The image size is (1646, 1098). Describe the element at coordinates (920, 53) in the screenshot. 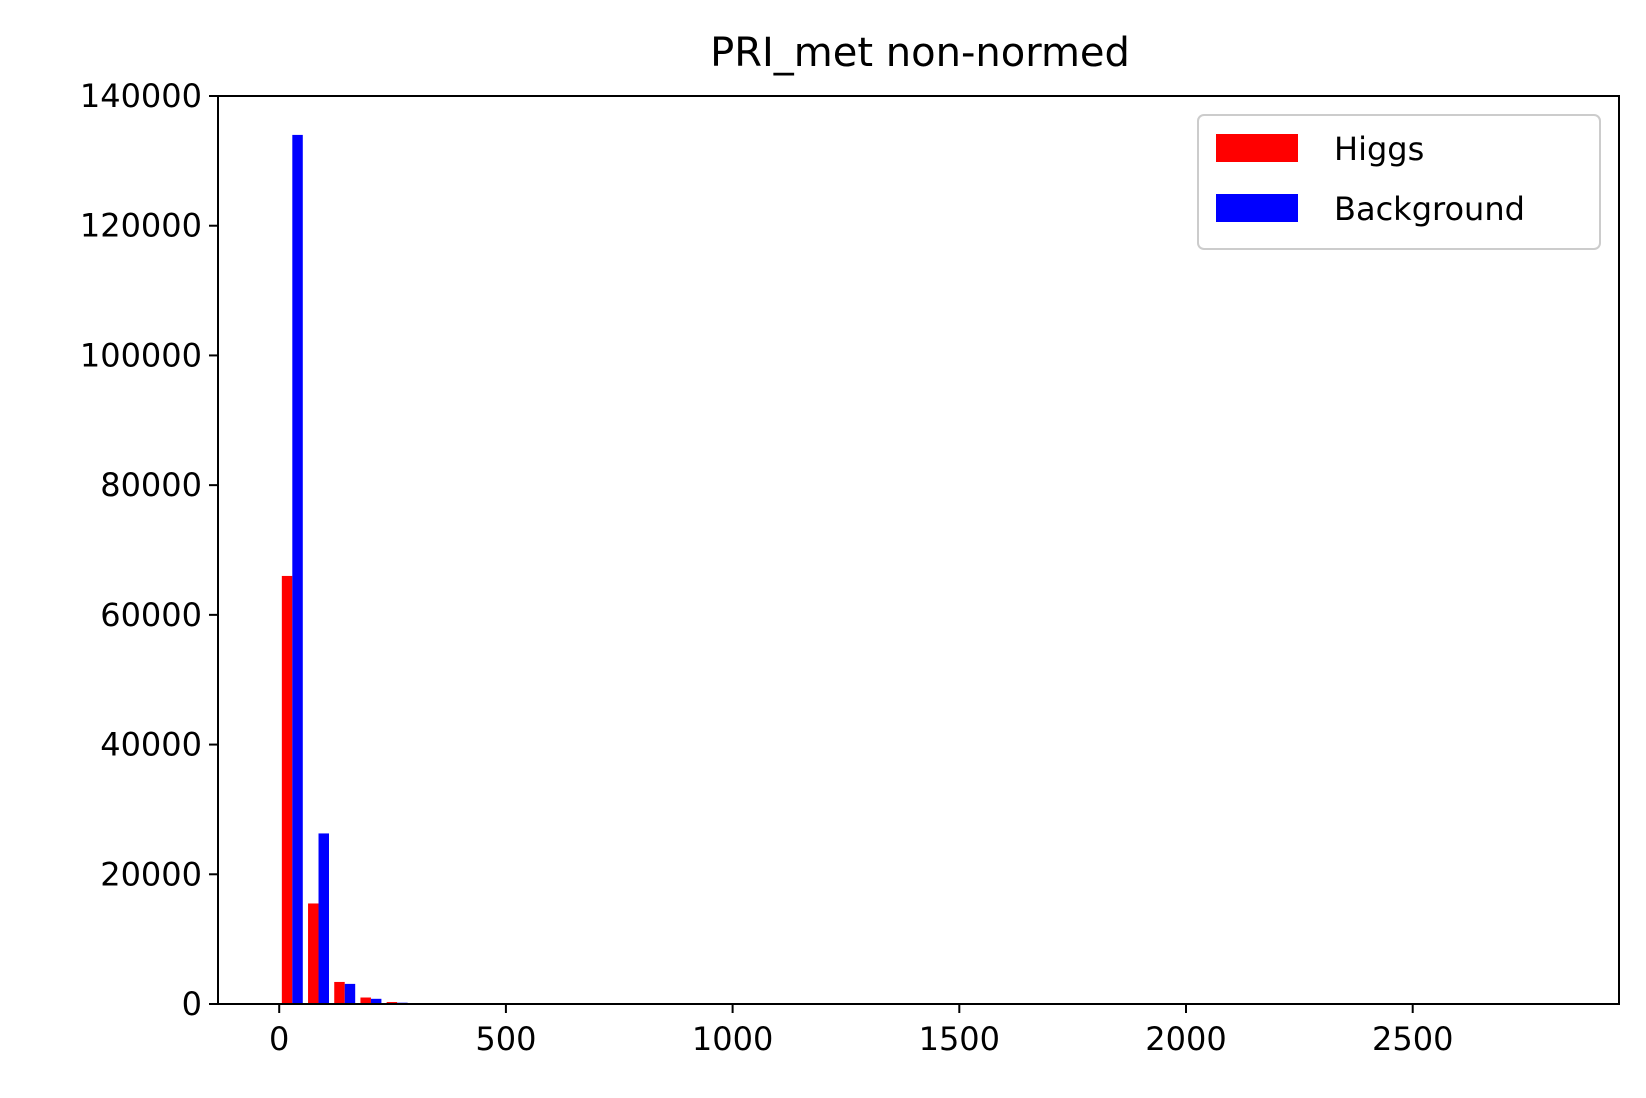

I see `chart-title: PRI_met non-normed` at that location.